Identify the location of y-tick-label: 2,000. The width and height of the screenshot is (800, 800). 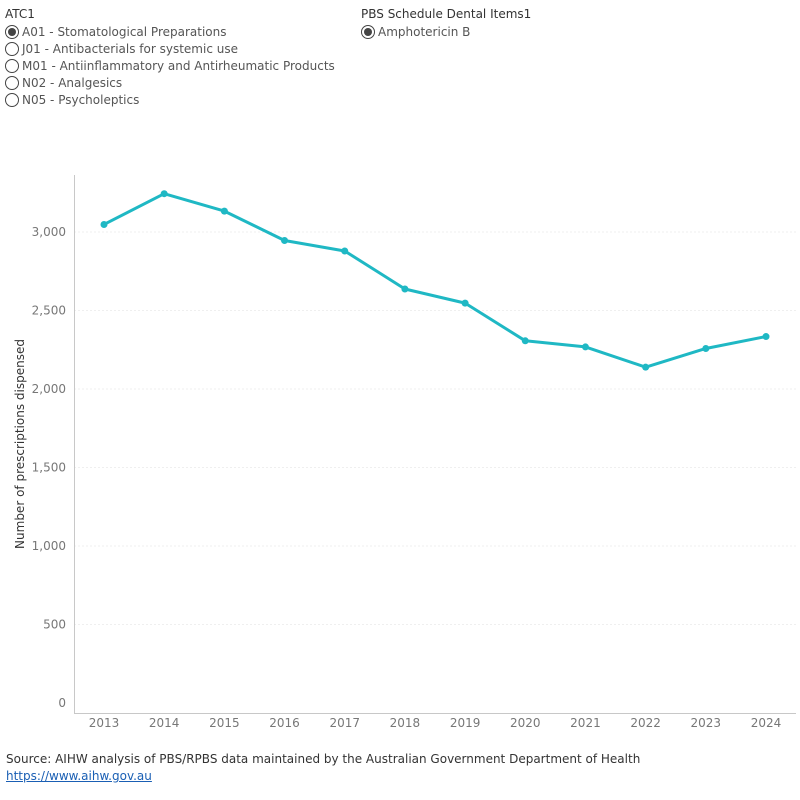
(49, 389).